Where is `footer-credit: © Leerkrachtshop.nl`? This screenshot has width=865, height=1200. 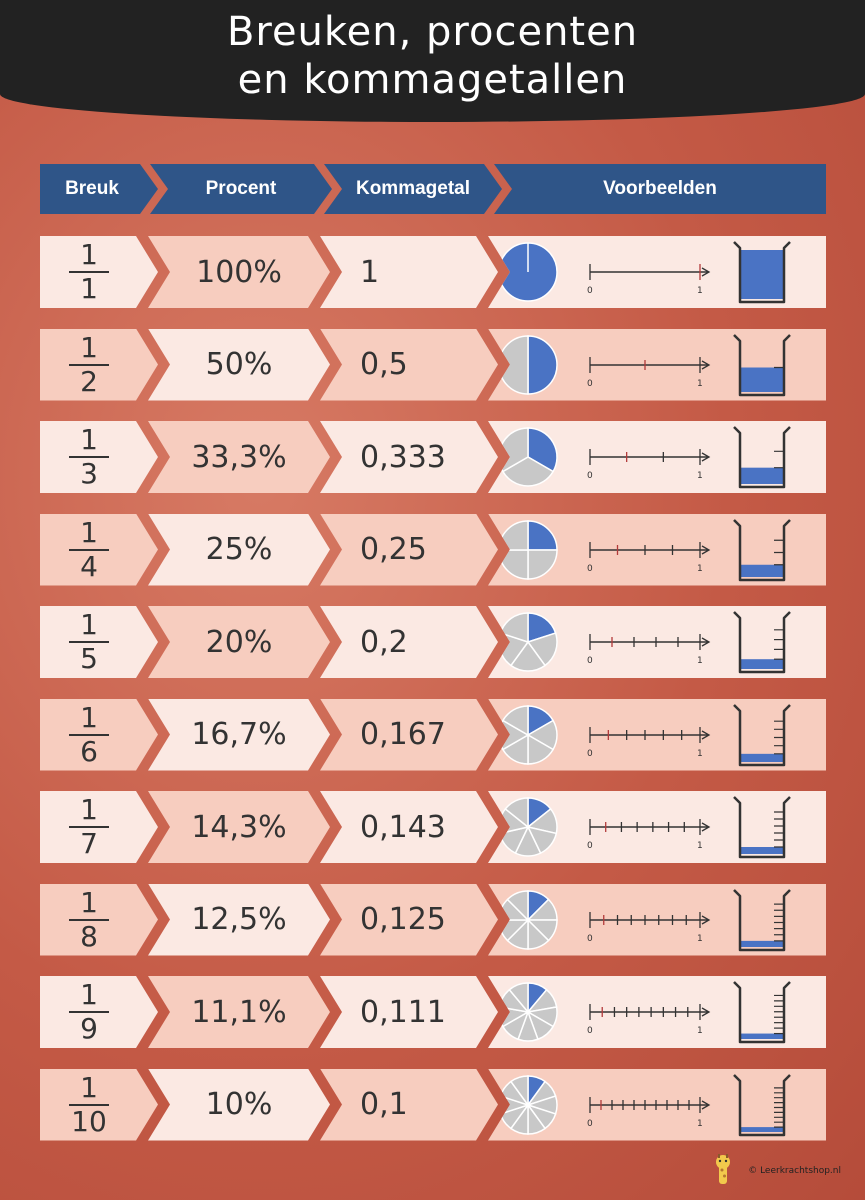
footer-credit: © Leerkrachtshop.nl is located at coordinates (794, 1171).